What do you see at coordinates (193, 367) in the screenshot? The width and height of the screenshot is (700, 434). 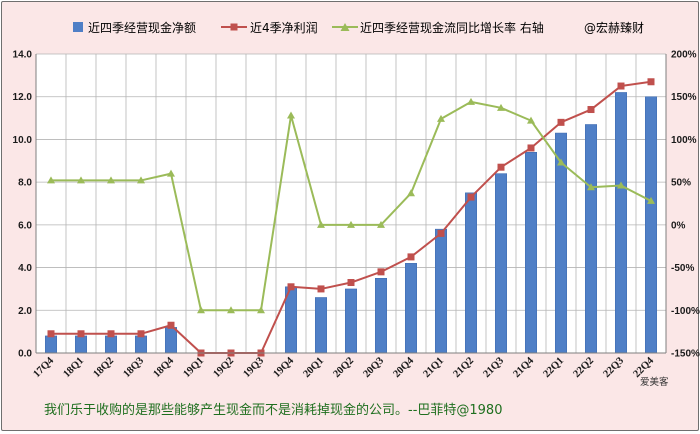 I see `x-tick-label: 19Q1` at bounding box center [193, 367].